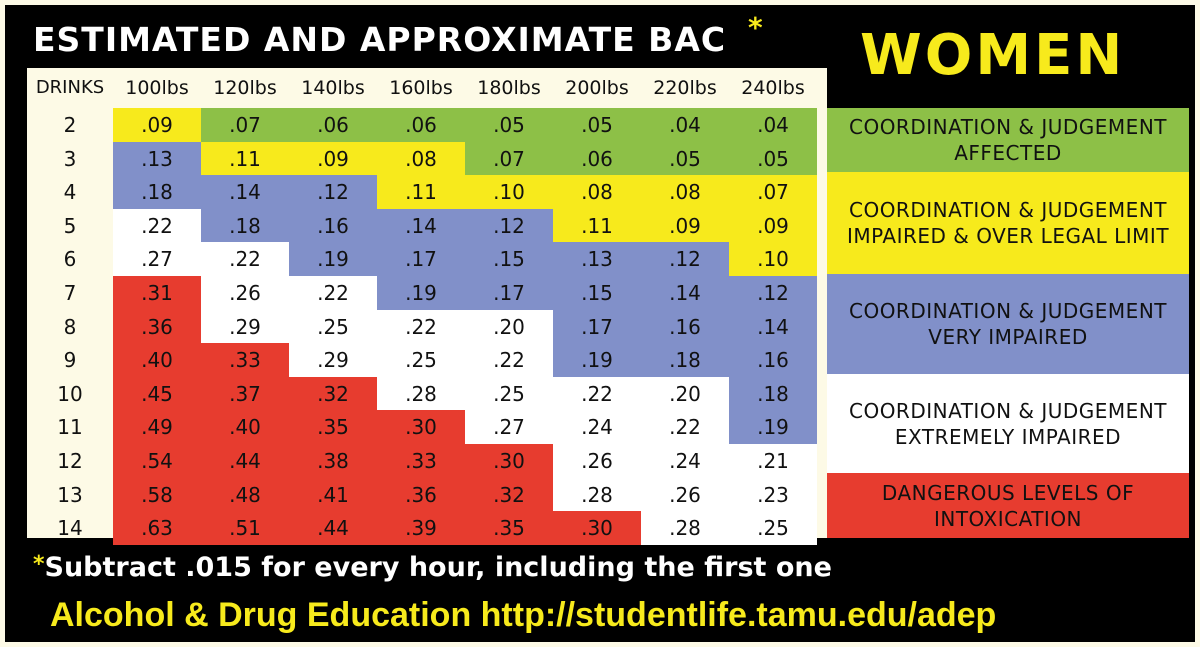  What do you see at coordinates (70, 393) in the screenshot?
I see `drinks-cell: 10` at bounding box center [70, 393].